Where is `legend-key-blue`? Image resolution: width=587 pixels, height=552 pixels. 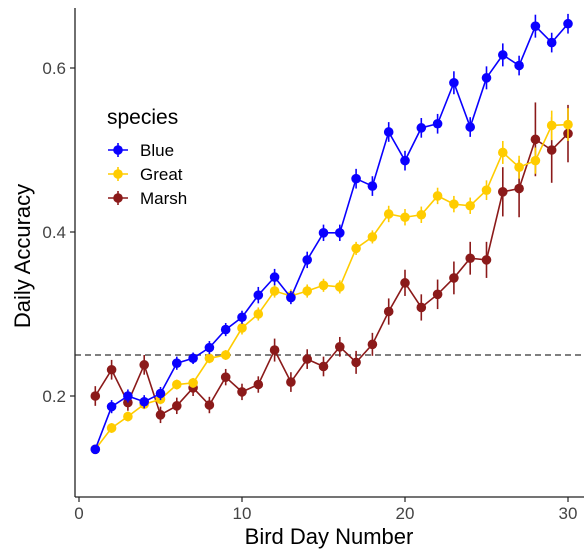
legend-key-blue is located at coordinates (118, 150).